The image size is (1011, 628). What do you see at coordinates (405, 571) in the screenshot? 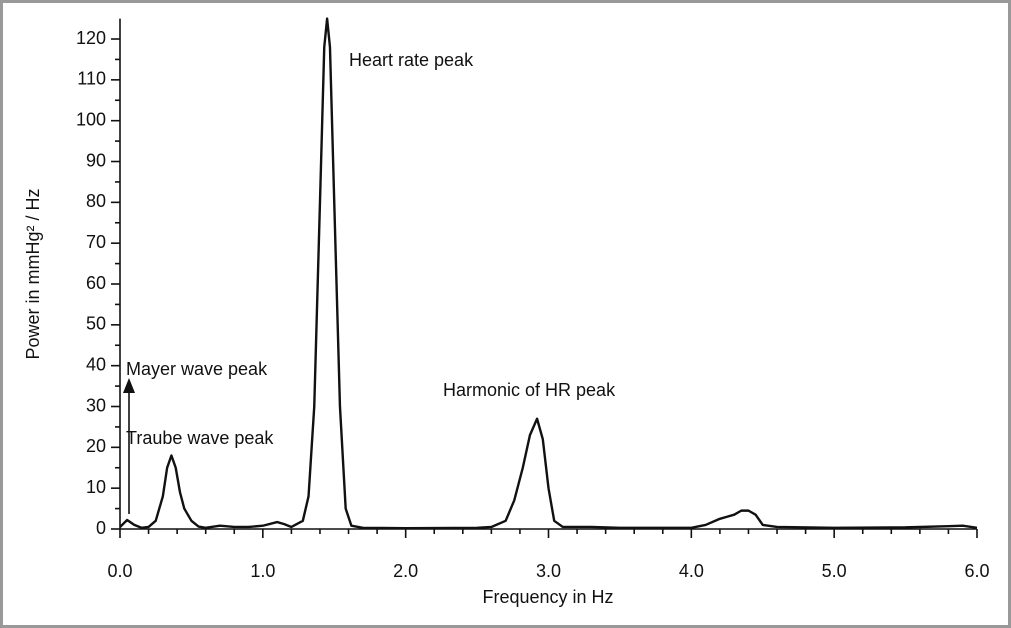
I see `x-tick-label: 2.0` at bounding box center [405, 571].